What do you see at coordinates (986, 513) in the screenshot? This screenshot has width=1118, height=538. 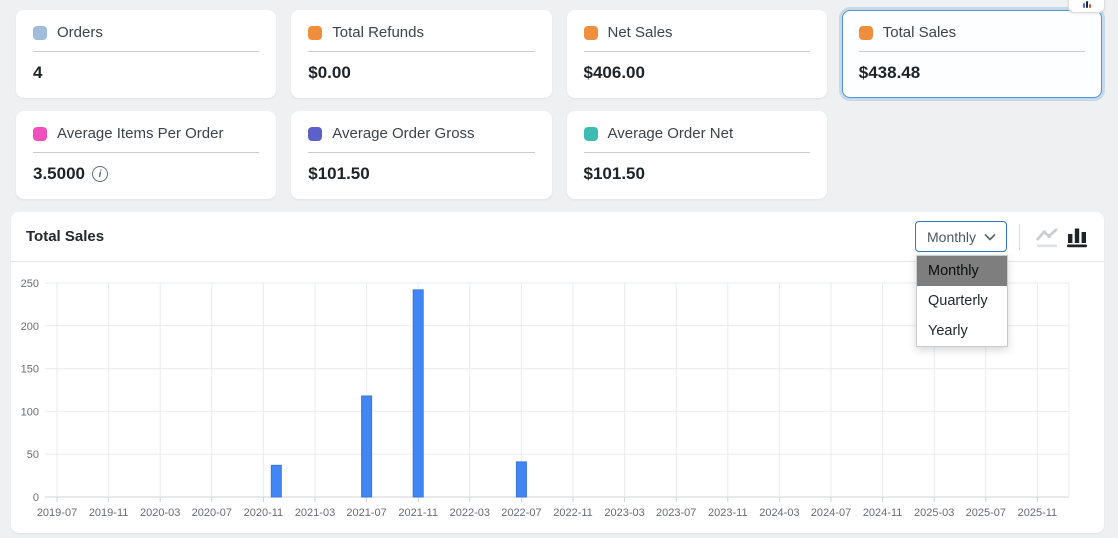 I see `svg-text: 2025-07` at bounding box center [986, 513].